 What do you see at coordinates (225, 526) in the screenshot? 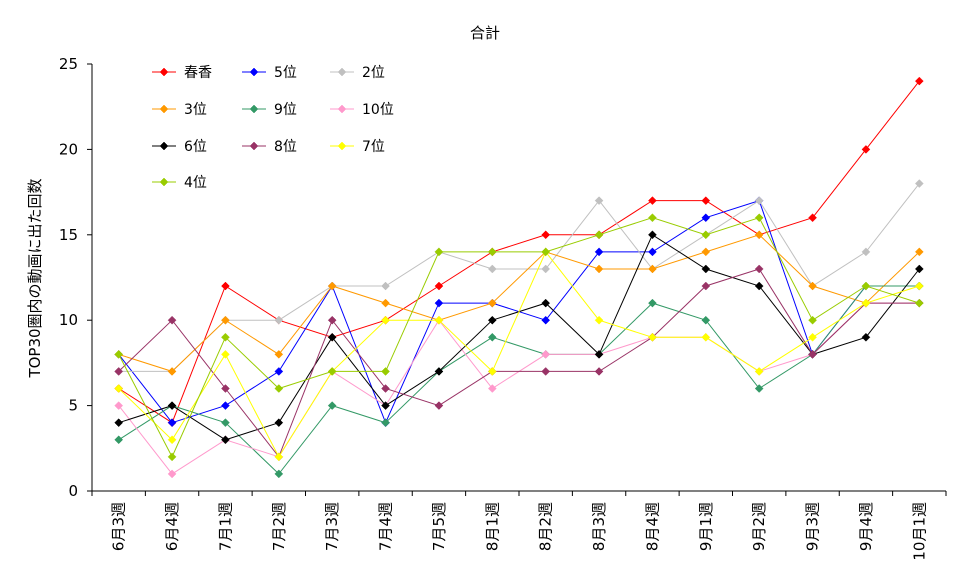
I see `x-tick-label: 7月1週` at bounding box center [225, 526].